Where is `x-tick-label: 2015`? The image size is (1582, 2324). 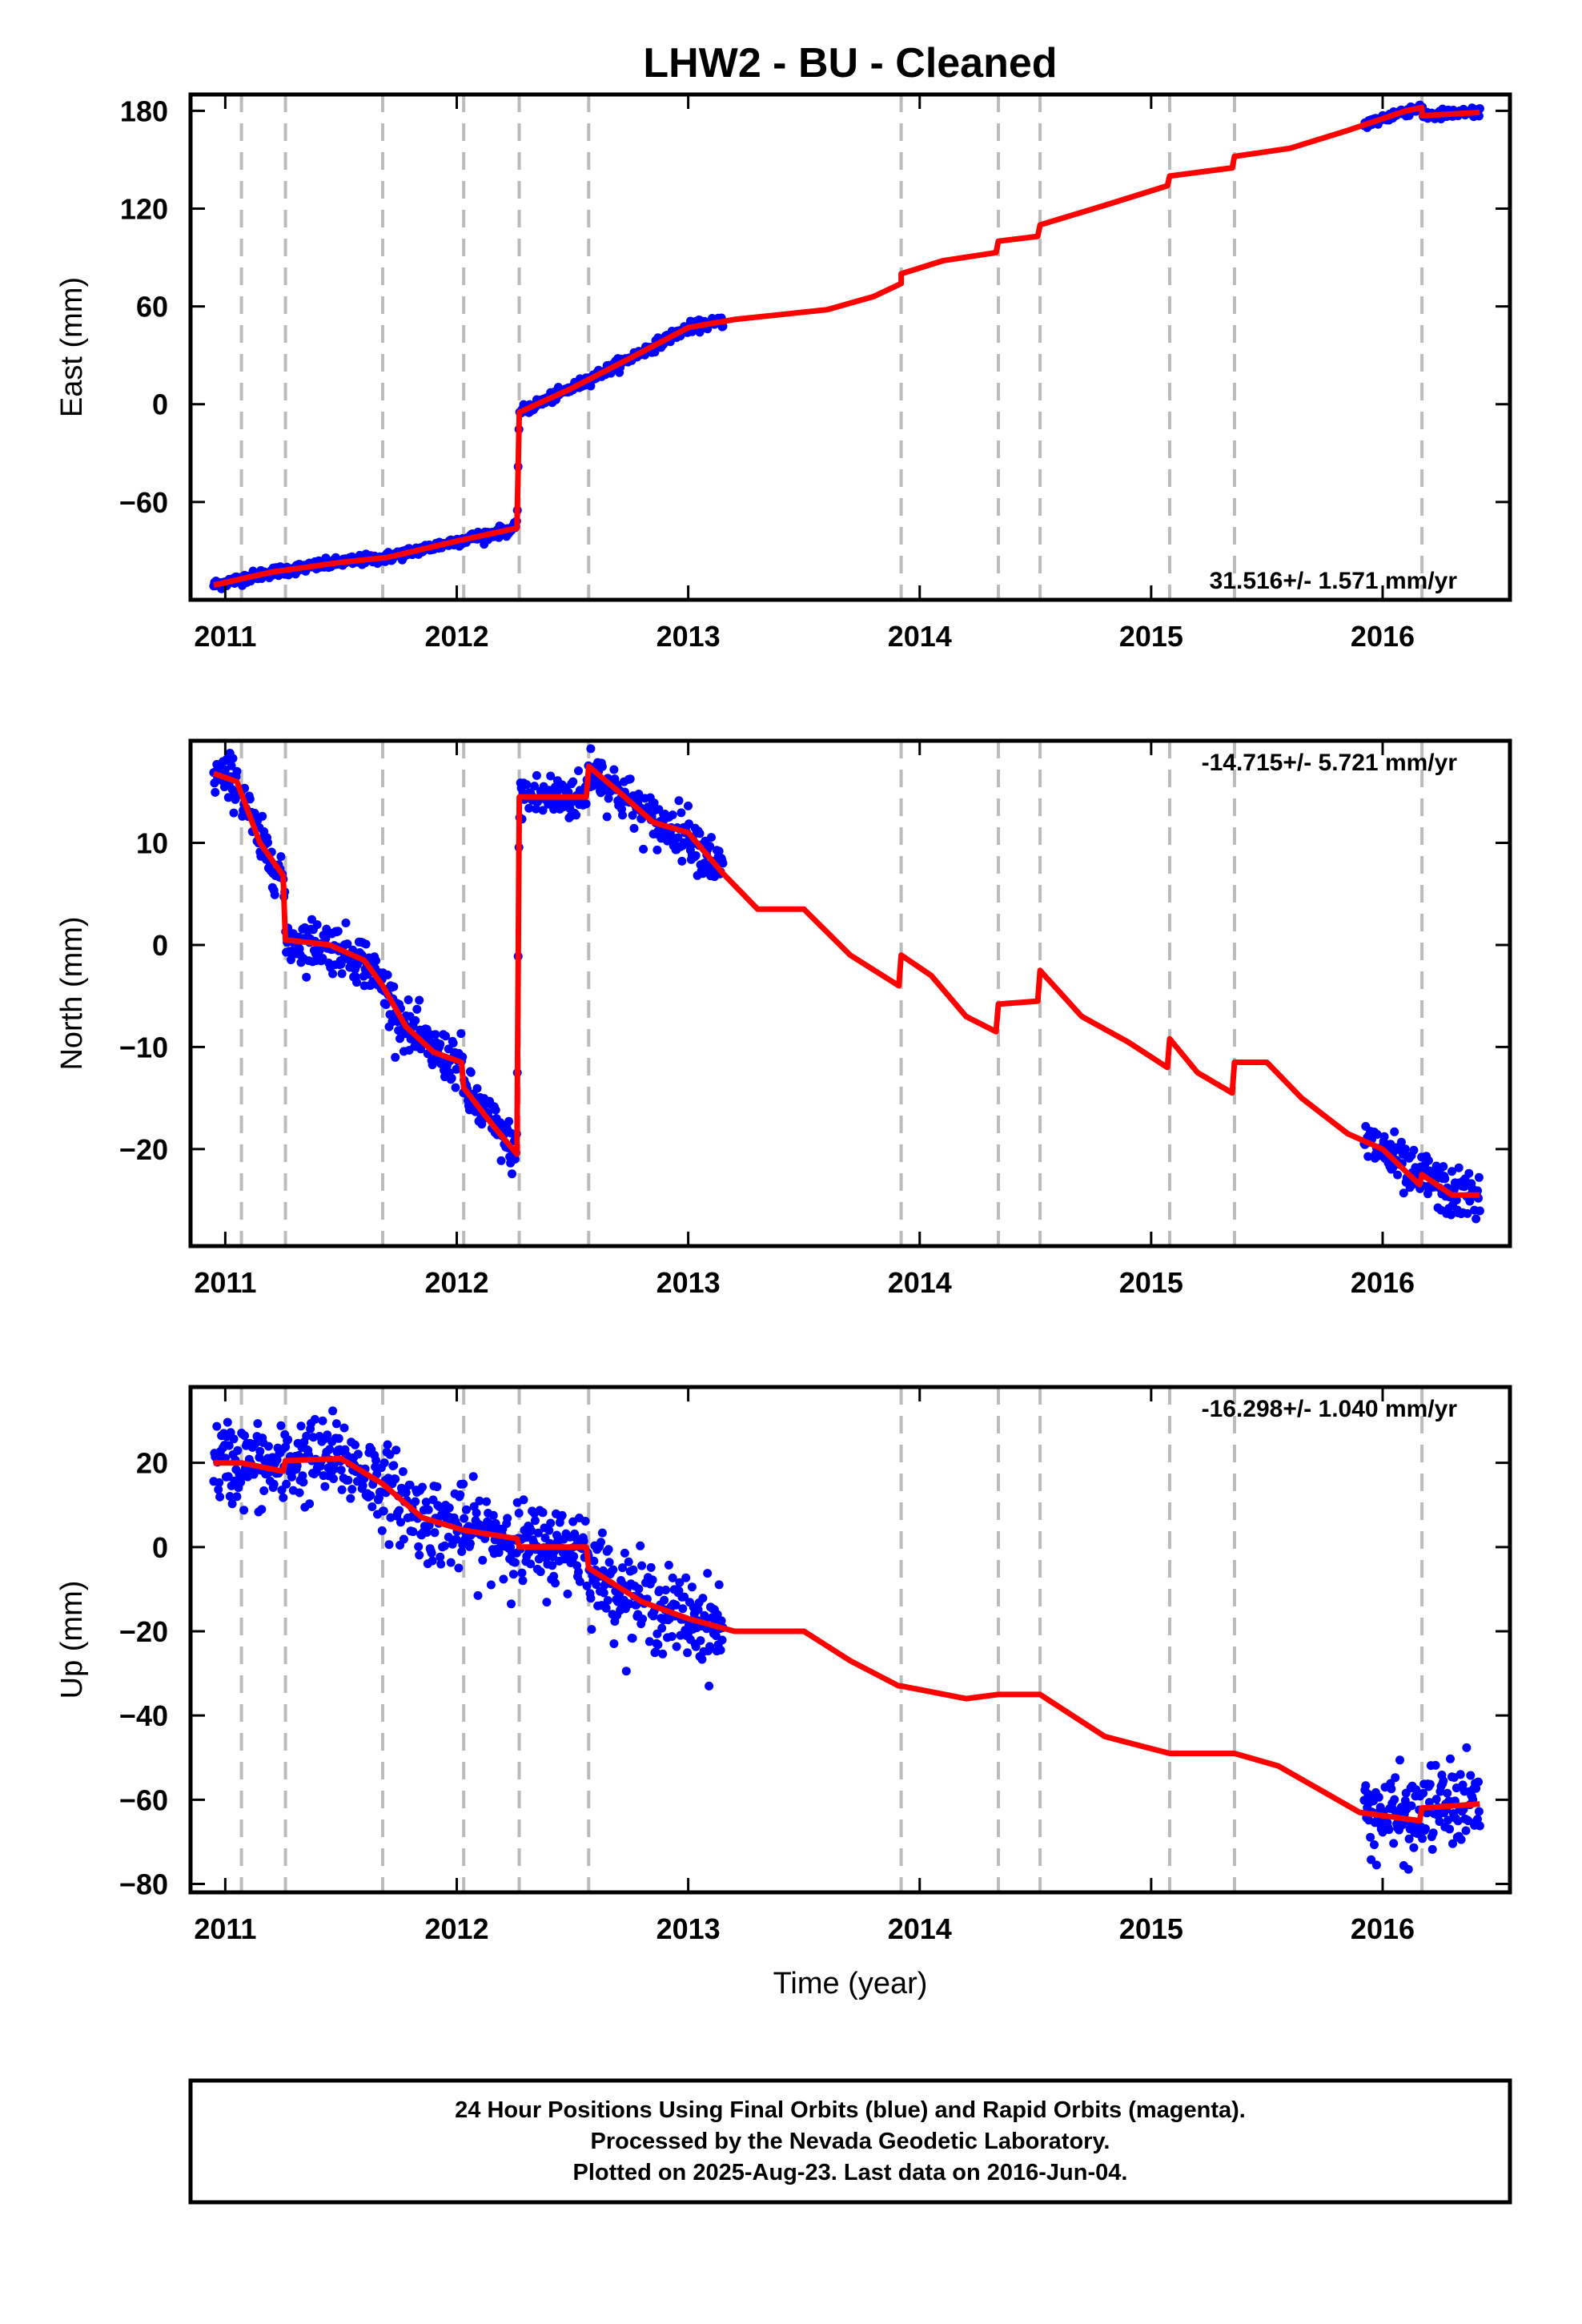 x-tick-label: 2015 is located at coordinates (1151, 636).